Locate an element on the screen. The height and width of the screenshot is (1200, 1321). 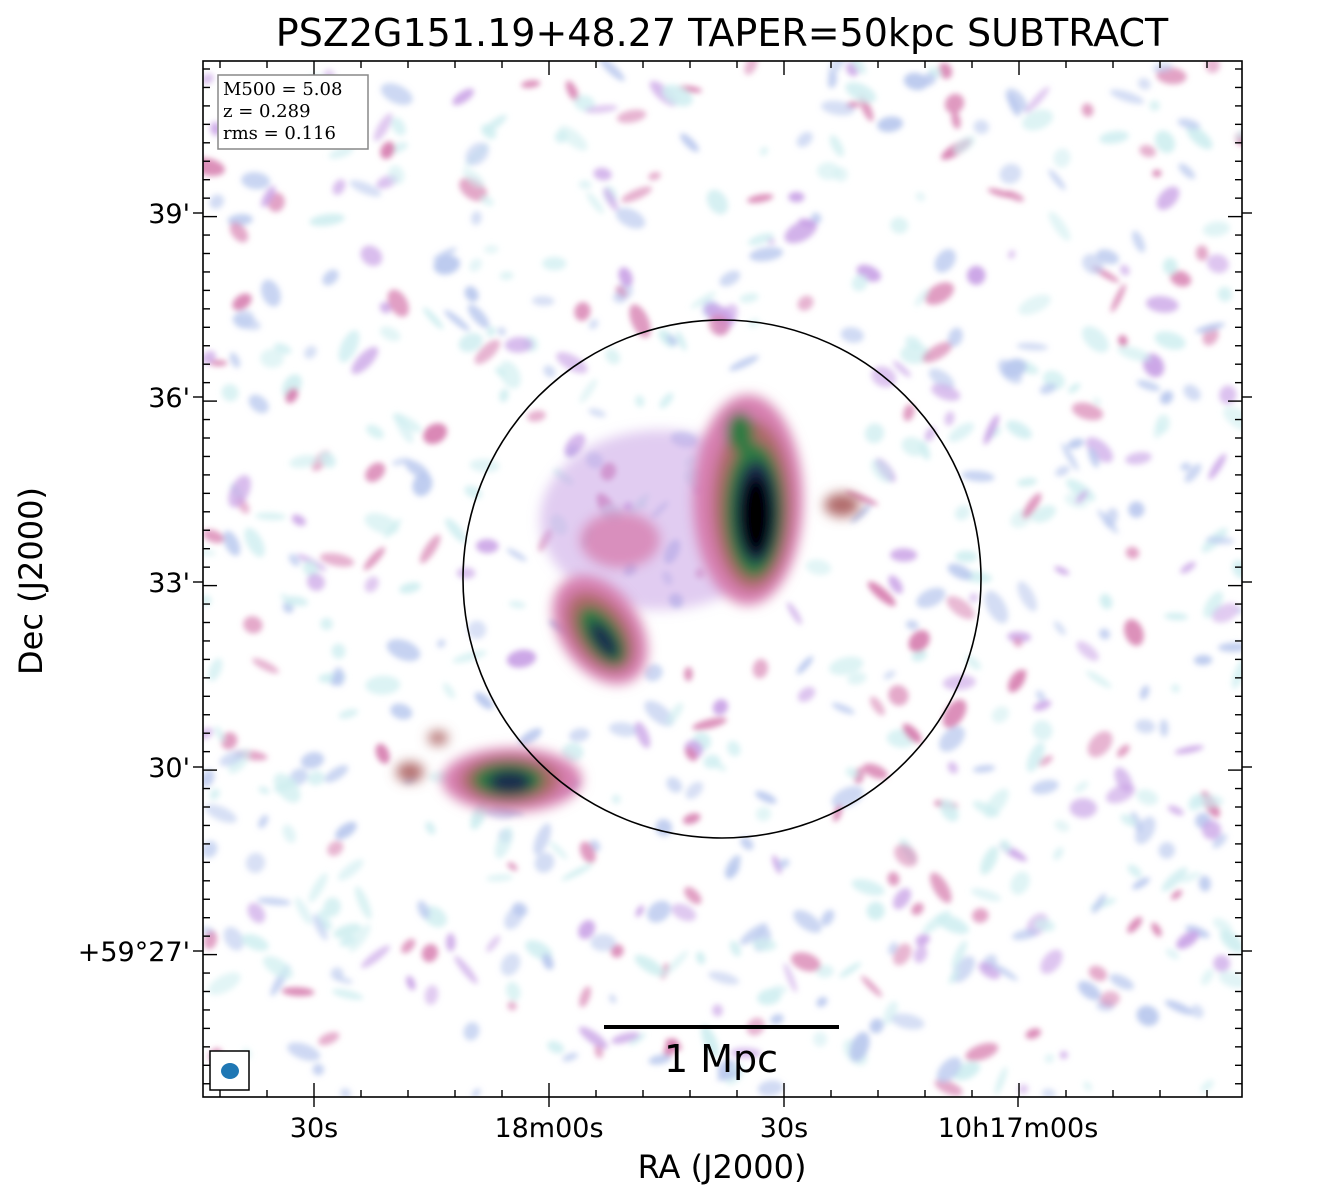
y-tick-label: 39' is located at coordinates (169, 214).